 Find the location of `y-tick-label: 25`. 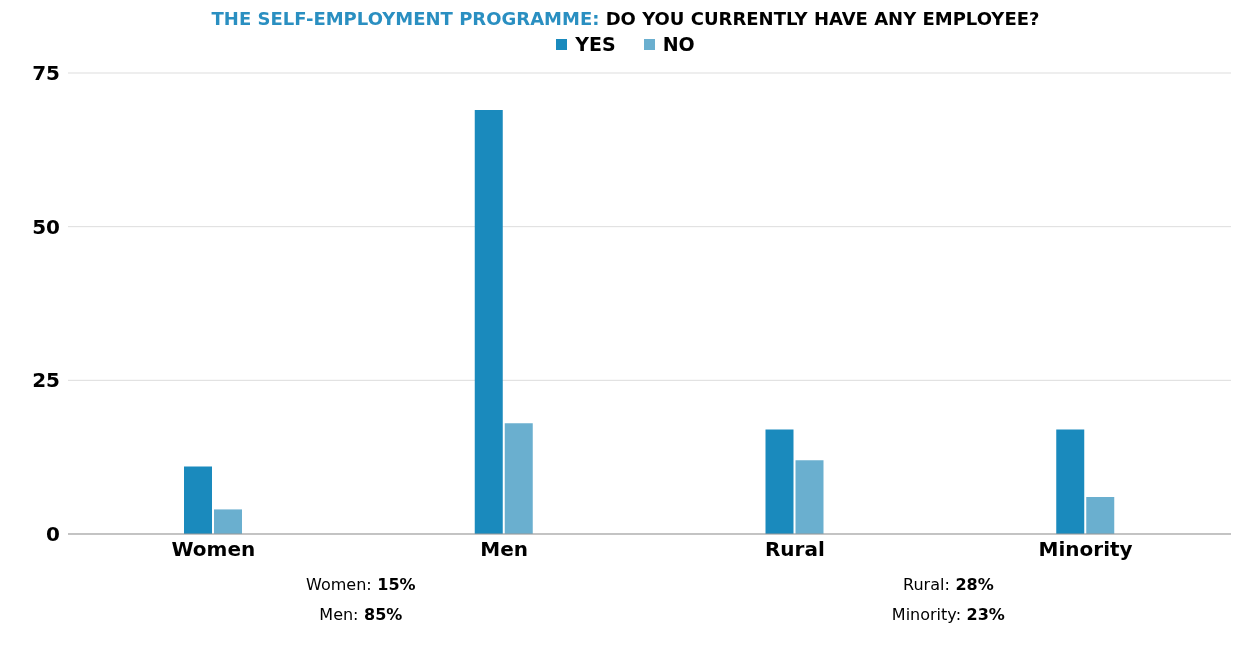

y-tick-label: 25 is located at coordinates (46, 380).